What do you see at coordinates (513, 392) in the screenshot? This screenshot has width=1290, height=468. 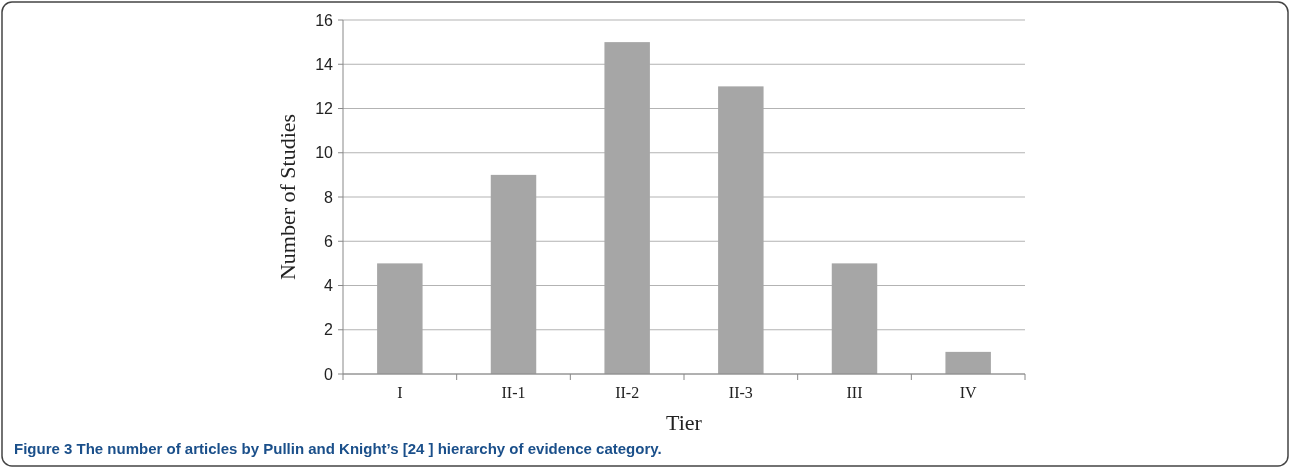 I see `x-tick-label: II-1` at bounding box center [513, 392].